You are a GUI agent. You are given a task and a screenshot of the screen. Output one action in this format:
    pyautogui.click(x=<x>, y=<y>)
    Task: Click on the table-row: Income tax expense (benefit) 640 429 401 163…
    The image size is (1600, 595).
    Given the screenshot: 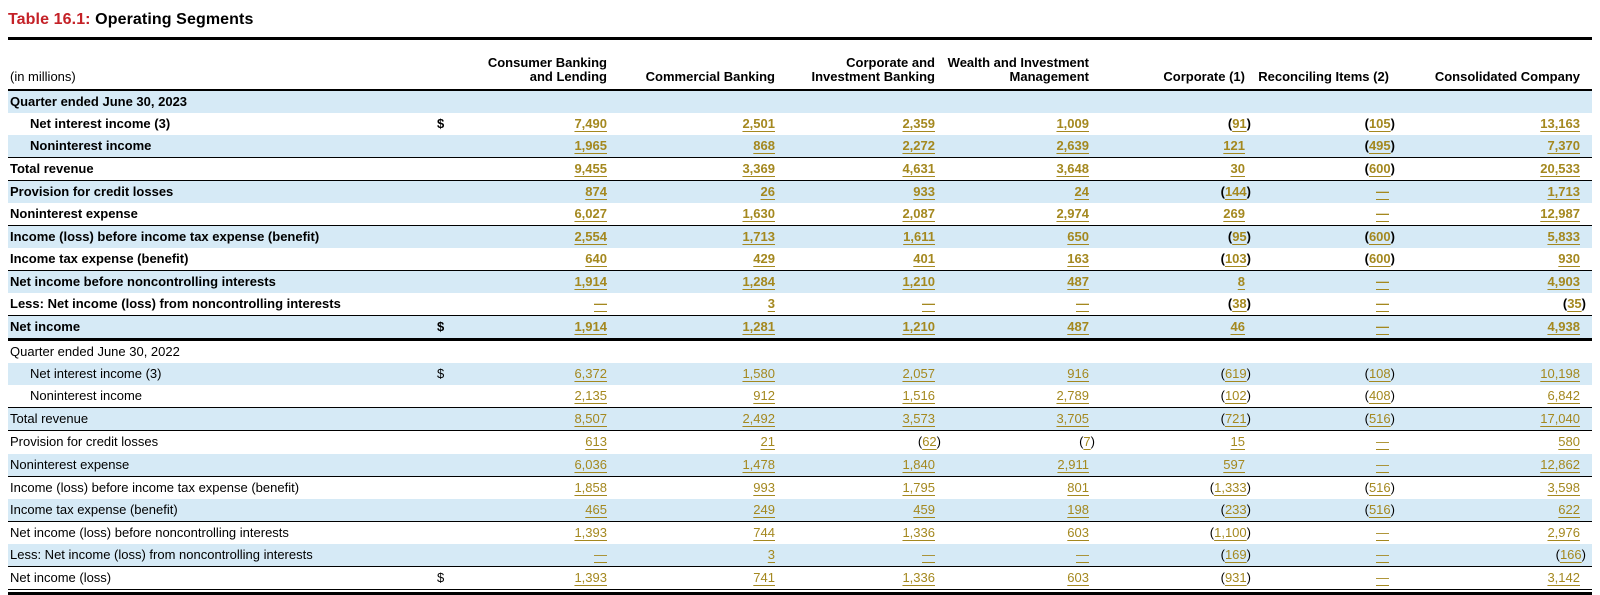 What is the action you would take?
    pyautogui.click(x=800, y=259)
    